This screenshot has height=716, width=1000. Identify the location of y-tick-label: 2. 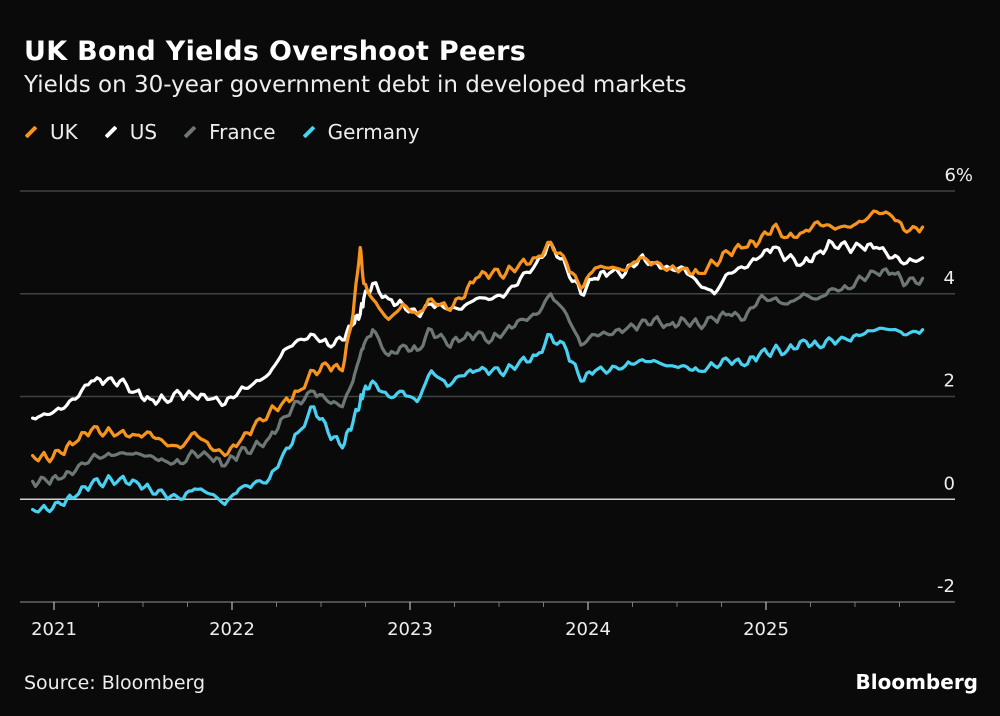
(949, 381).